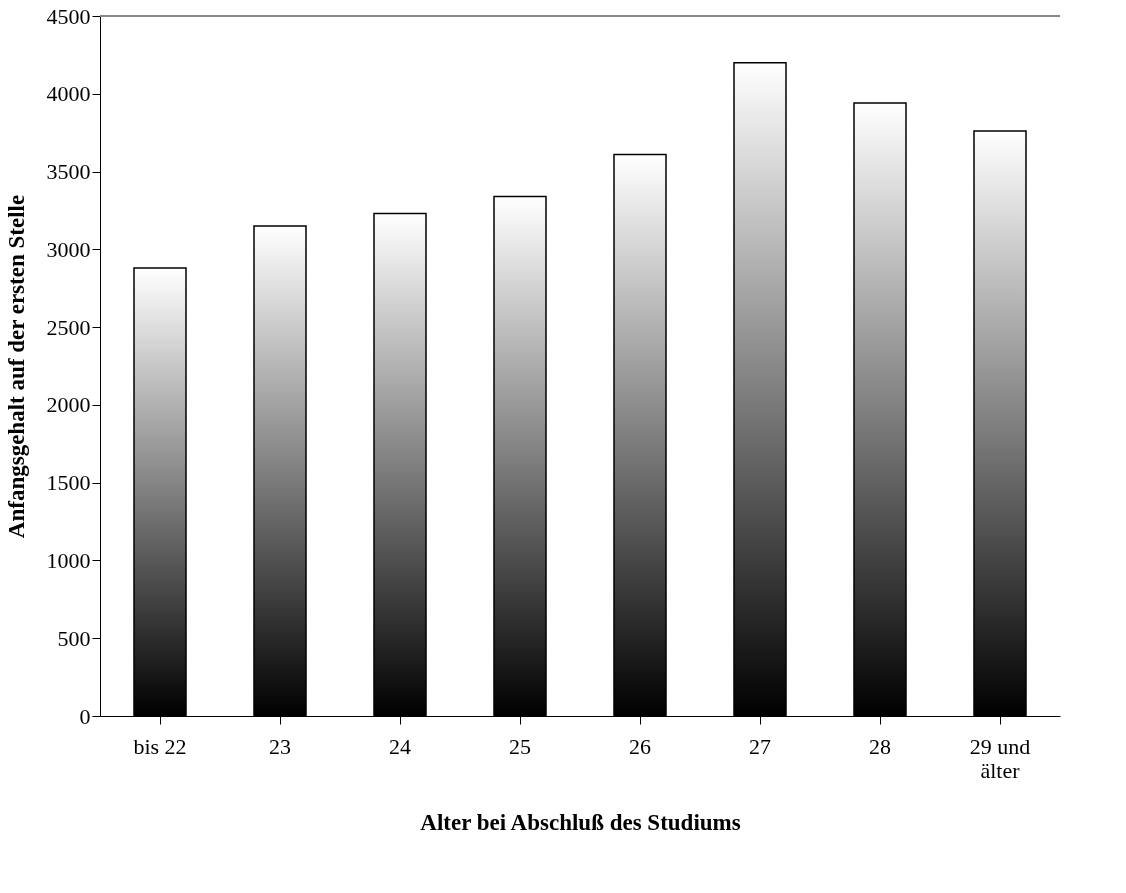 The height and width of the screenshot is (893, 1126). What do you see at coordinates (880, 746) in the screenshot?
I see `x-tick-label: 28` at bounding box center [880, 746].